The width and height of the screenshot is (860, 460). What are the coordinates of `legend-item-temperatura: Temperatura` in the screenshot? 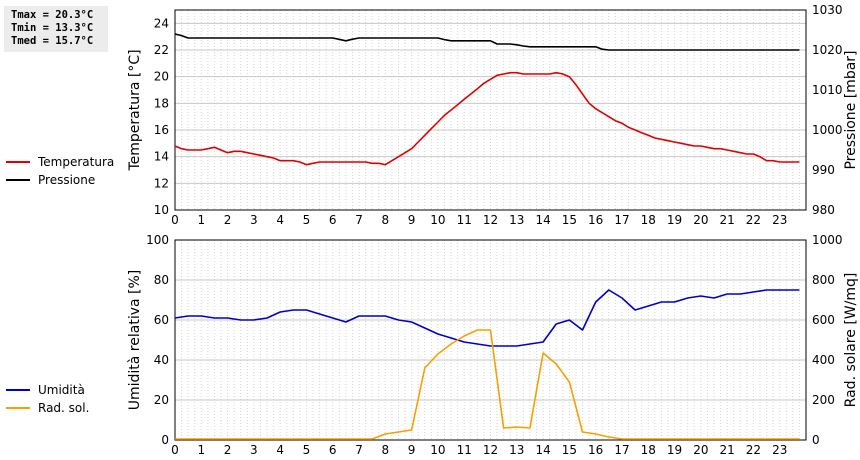 It's located at (60, 162).